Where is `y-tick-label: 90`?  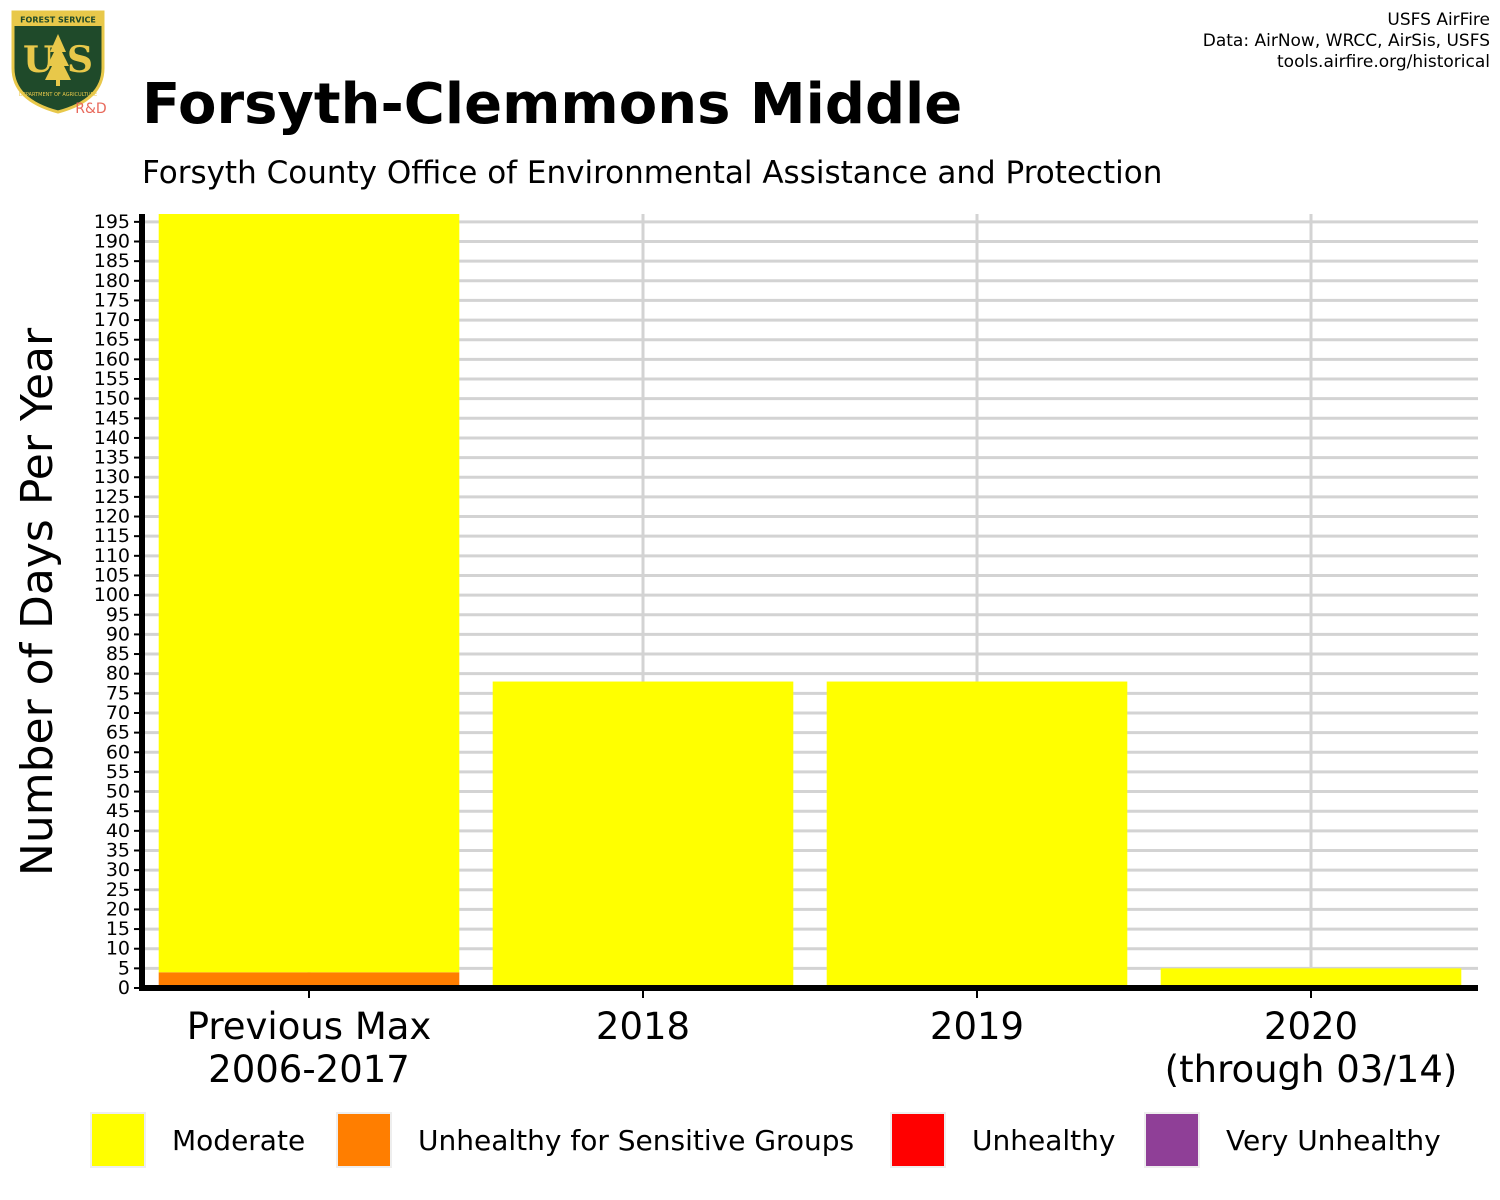 y-tick-label: 90 is located at coordinates (118, 634).